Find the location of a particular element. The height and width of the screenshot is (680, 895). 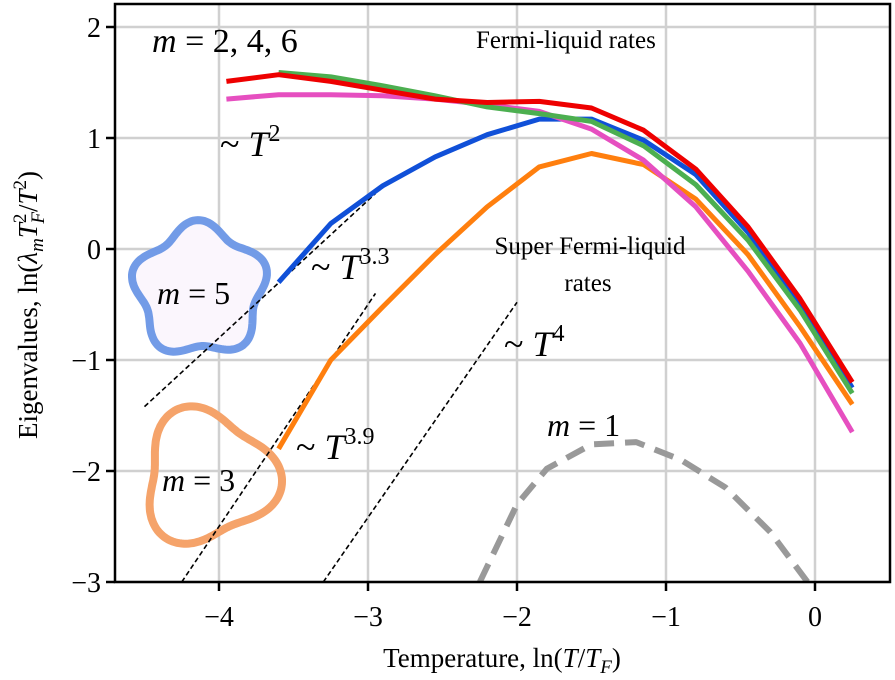

m5-mode-shape-icon is located at coordinates (199, 286).